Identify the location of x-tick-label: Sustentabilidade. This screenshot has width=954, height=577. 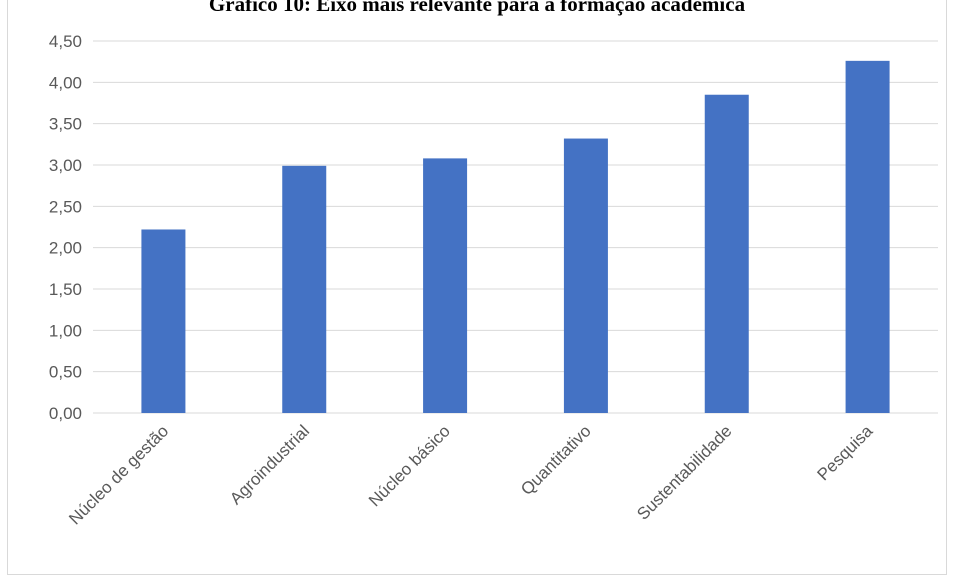
(684, 472).